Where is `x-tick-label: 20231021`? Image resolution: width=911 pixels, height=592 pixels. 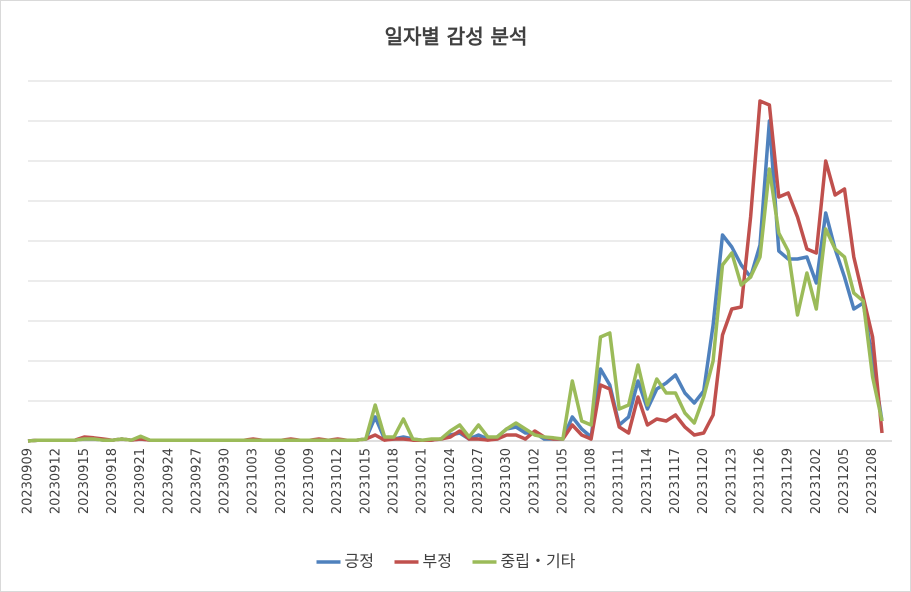
x-tick-label: 20231021 is located at coordinates (422, 481).